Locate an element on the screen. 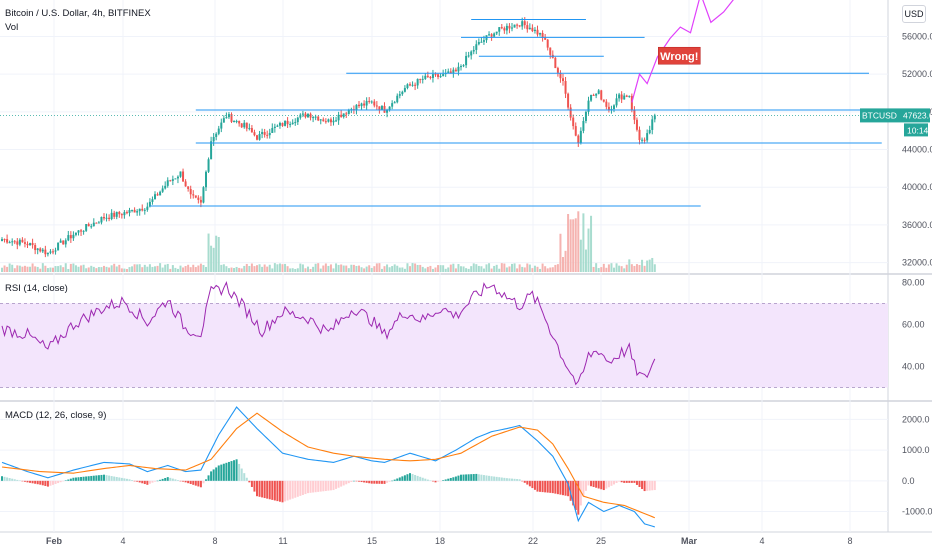 The height and width of the screenshot is (550, 932). rsi-label: RSI (14, close) is located at coordinates (36, 288).